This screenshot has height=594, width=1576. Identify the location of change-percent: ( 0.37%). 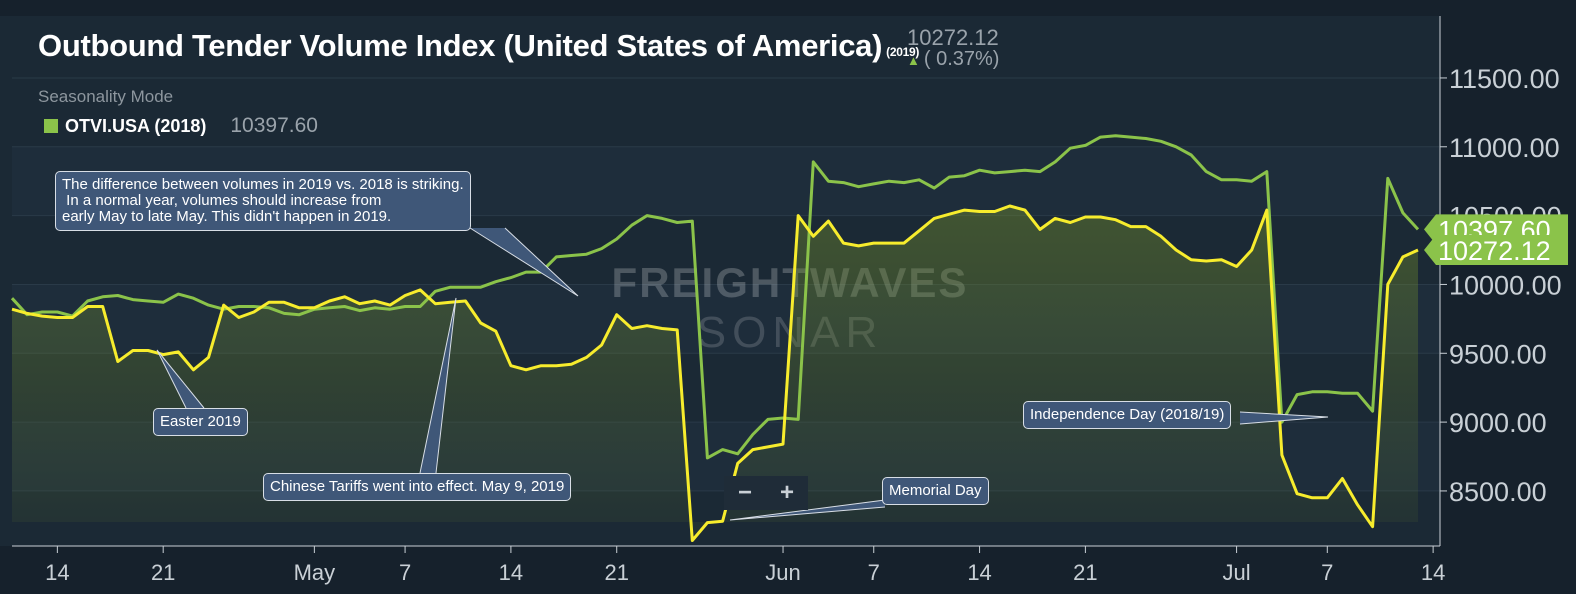
(961, 59).